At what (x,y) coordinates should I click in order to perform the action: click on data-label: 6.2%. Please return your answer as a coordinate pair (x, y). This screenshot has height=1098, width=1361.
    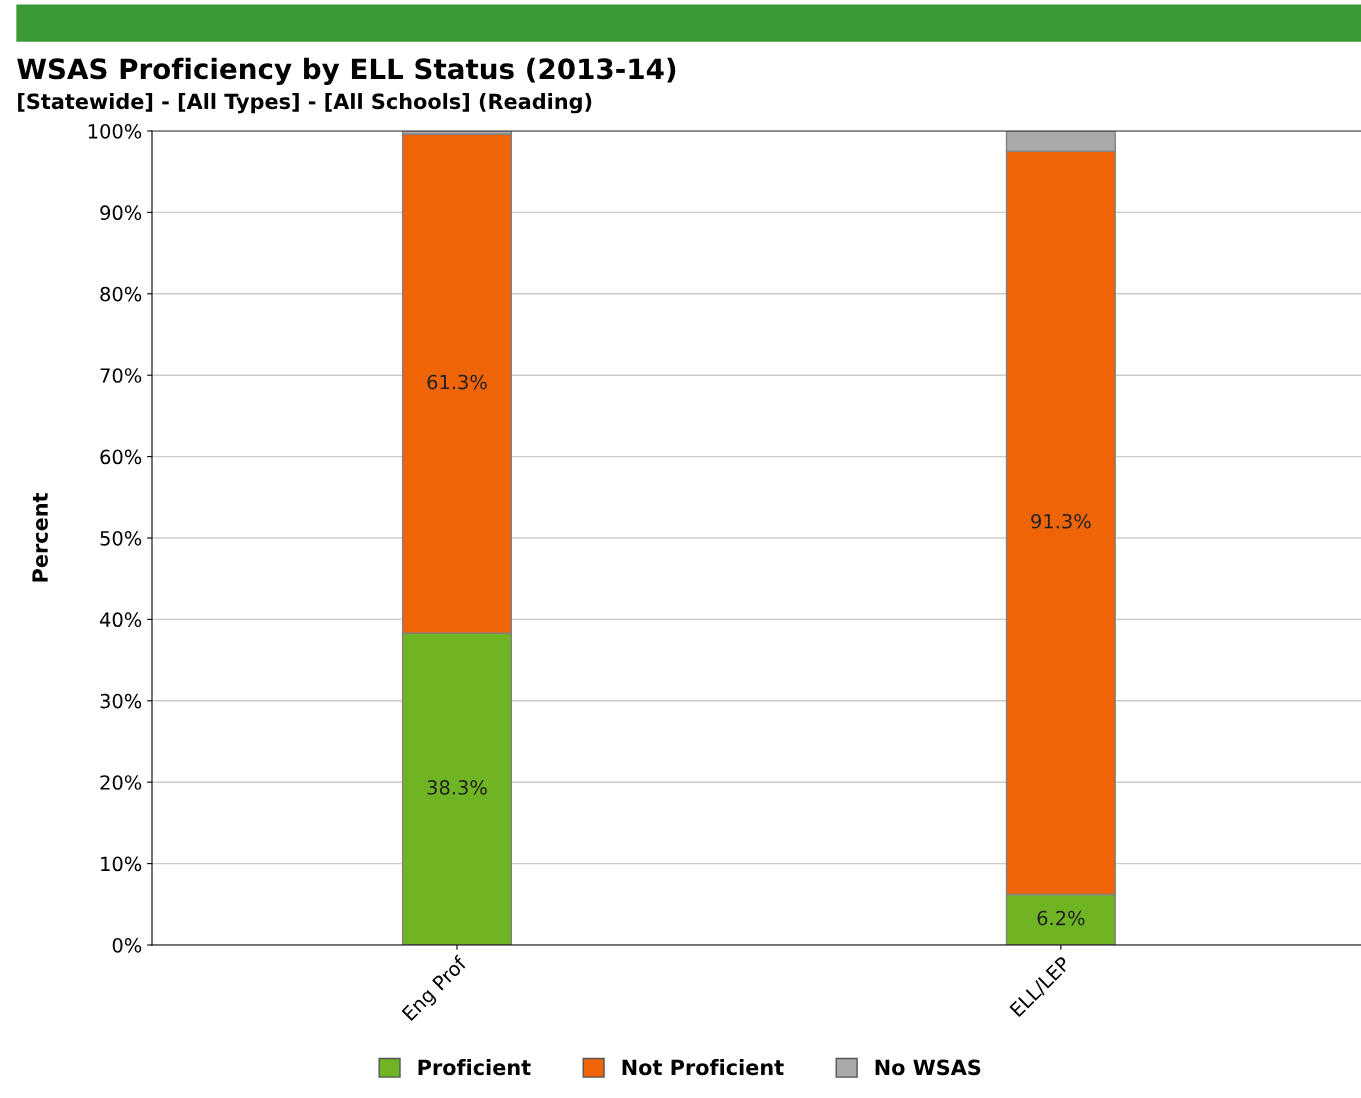
    Looking at the image, I should click on (1061, 918).